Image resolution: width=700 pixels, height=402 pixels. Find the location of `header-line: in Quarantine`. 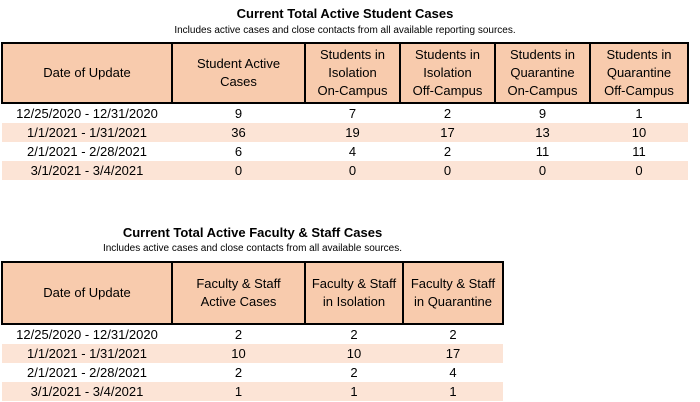

header-line: in Quarantine is located at coordinates (453, 301).